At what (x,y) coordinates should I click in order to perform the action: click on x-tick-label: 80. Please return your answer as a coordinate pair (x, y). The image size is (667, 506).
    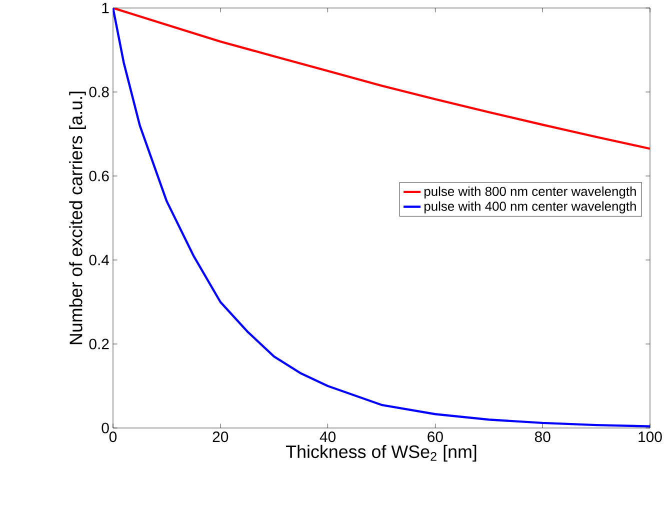
    Looking at the image, I should click on (542, 437).